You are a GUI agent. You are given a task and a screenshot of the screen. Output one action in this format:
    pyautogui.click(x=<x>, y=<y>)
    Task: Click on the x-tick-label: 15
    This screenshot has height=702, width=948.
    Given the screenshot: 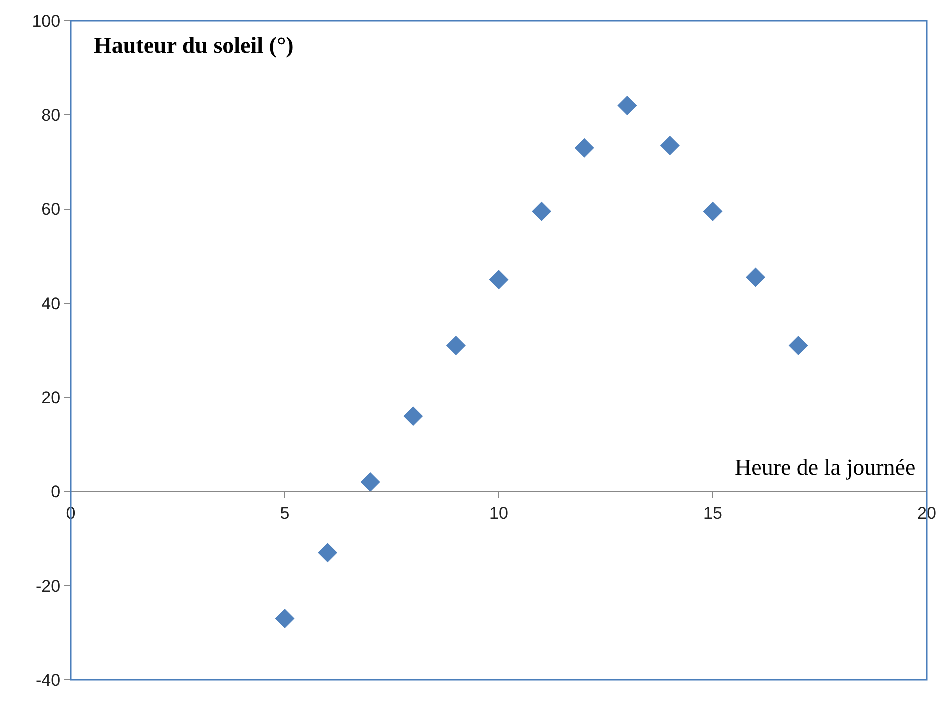 What is the action you would take?
    pyautogui.click(x=713, y=514)
    